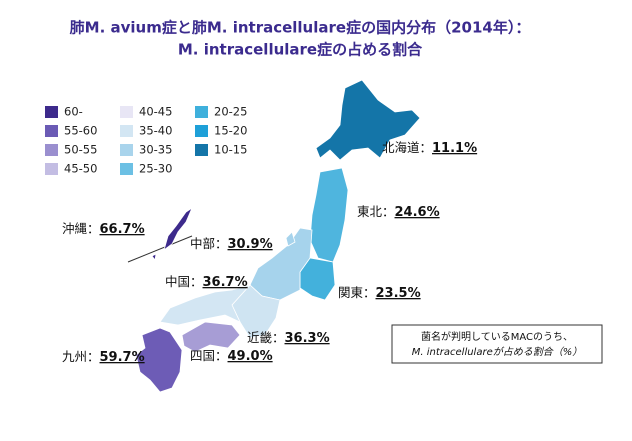 This screenshot has height=441, width=632. I want to click on okinawa-inset-line, so click(160, 249).